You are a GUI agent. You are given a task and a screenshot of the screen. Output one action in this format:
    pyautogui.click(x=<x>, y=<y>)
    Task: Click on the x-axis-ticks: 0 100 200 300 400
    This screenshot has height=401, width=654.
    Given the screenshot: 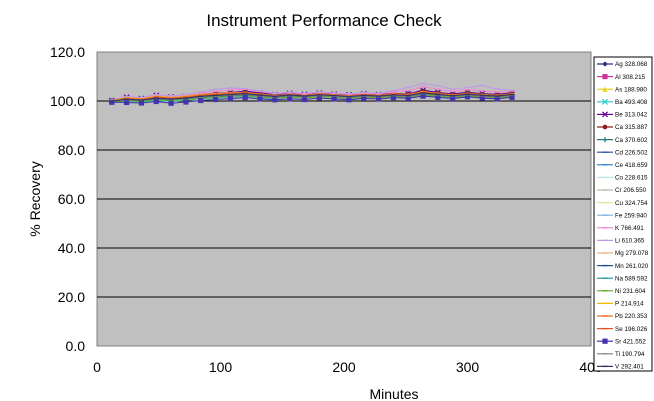 What is the action you would take?
    pyautogui.click(x=348, y=367)
    